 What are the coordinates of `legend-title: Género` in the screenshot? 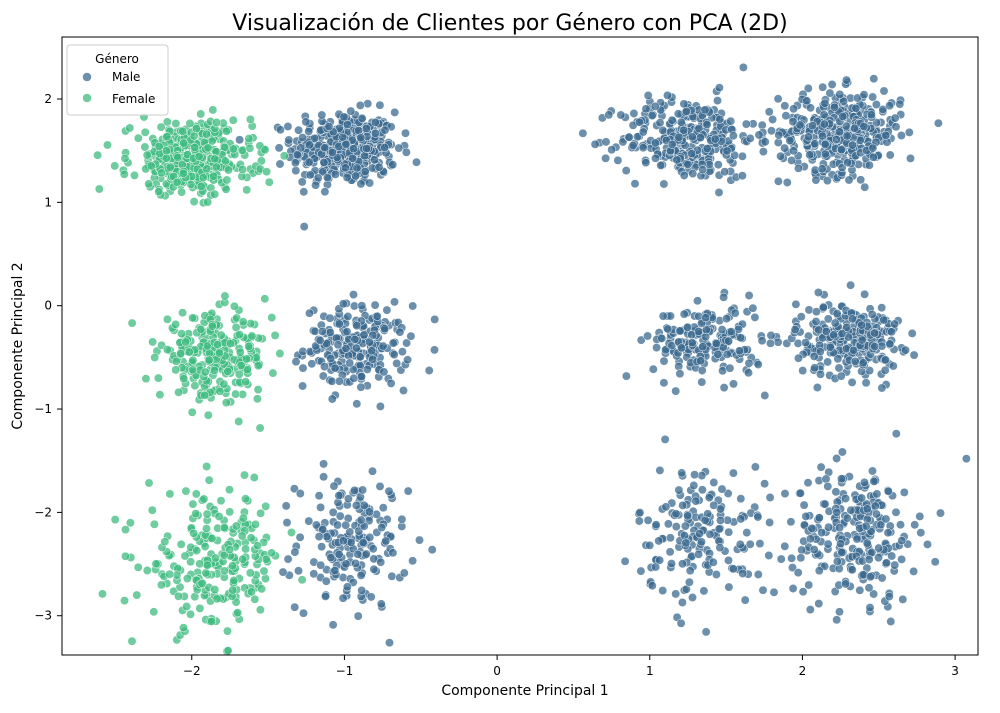 It's located at (117, 59).